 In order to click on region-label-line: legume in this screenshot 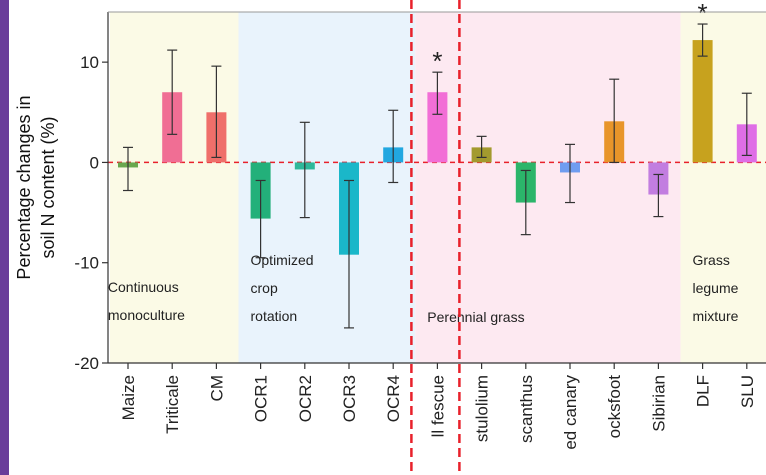, I will do `click(716, 288)`.